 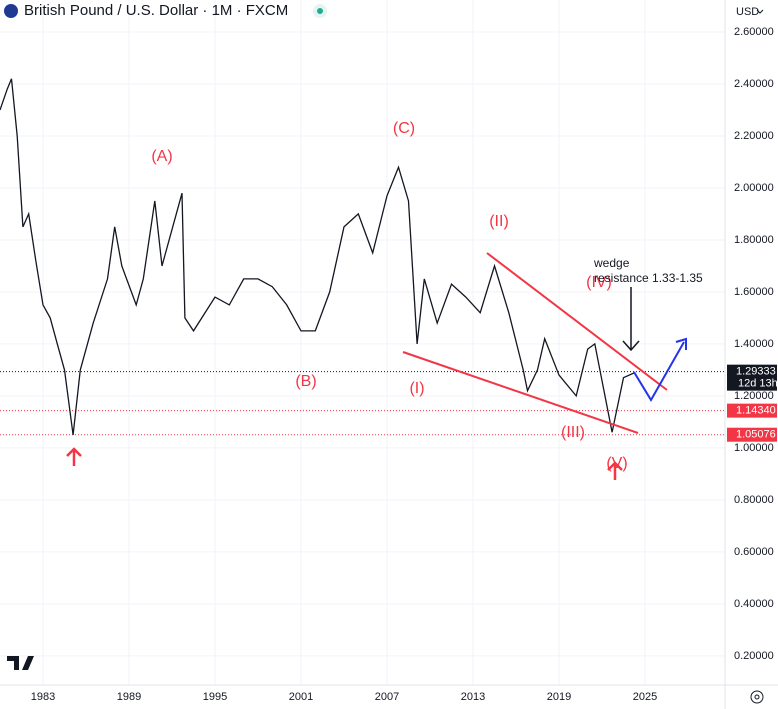 What do you see at coordinates (754, 500) in the screenshot?
I see `y-tick-label: 0.80000` at bounding box center [754, 500].